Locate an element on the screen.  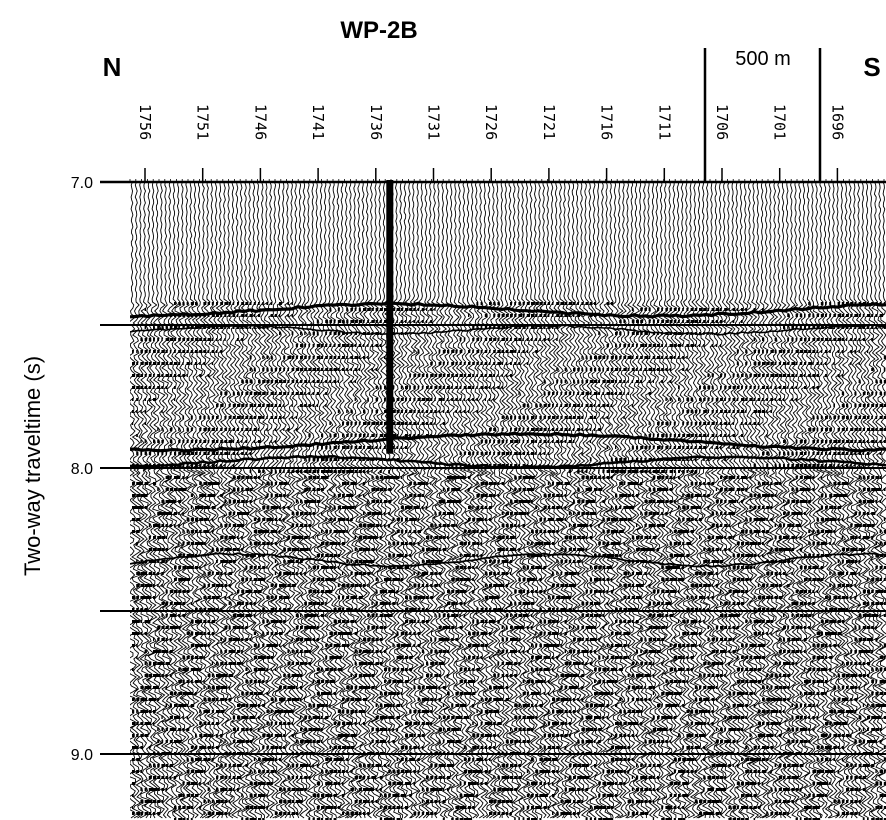
y-tick-label: 9.0 is located at coordinates (82, 755).